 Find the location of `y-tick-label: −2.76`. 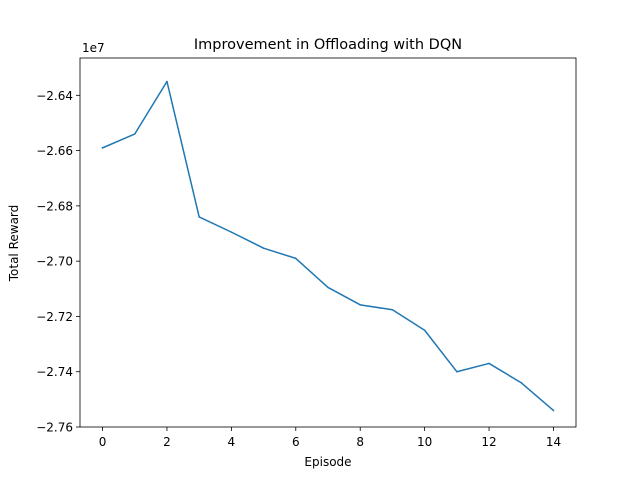

y-tick-label: −2.76 is located at coordinates (54, 428).